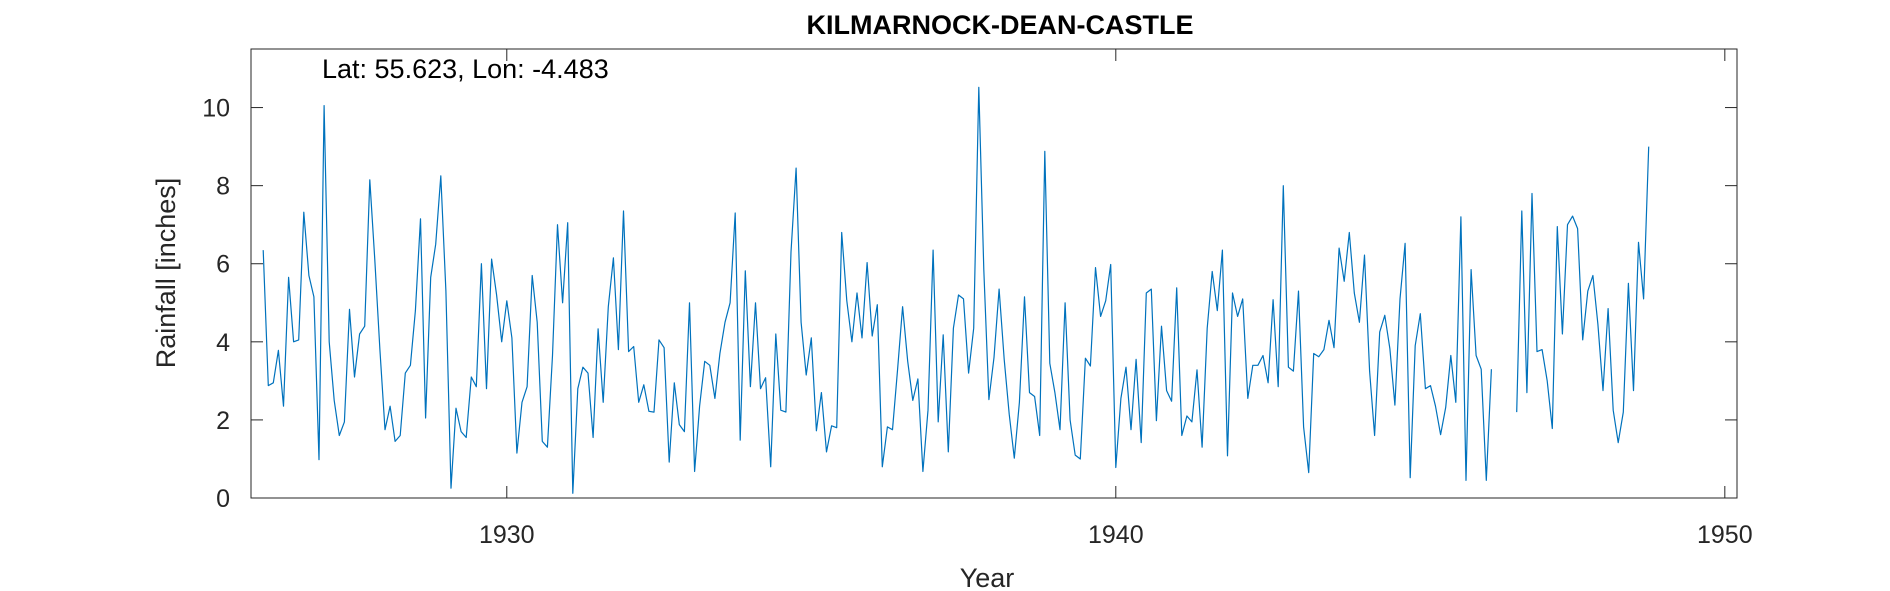 The height and width of the screenshot is (591, 1890). I want to click on y-axis-label: Rainfall [inches], so click(166, 273).